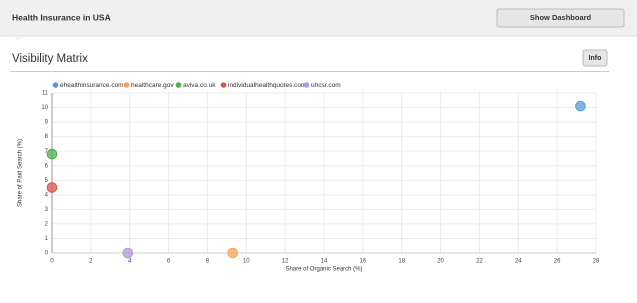 The image size is (637, 303). What do you see at coordinates (47, 152) in the screenshot?
I see `y-tick-label: 7` at bounding box center [47, 152].